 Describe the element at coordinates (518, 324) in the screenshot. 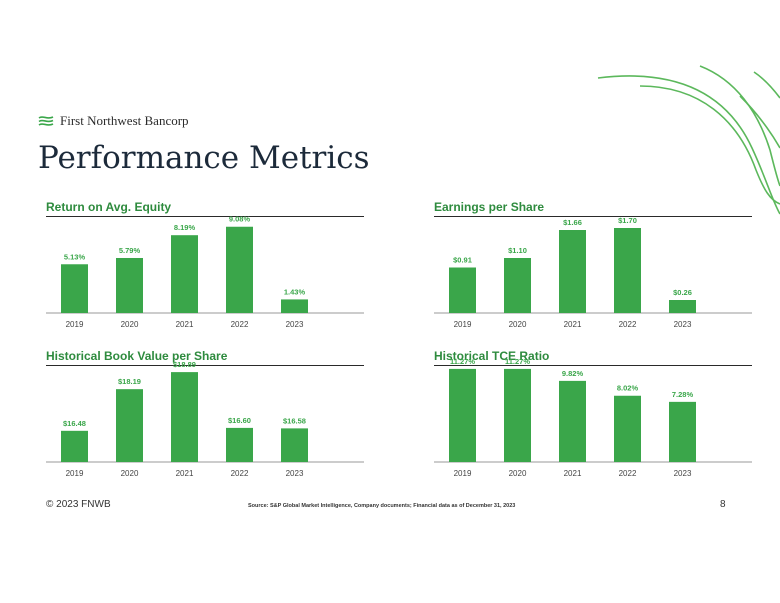

I see `eps-x-tick-2020: 2020` at that location.